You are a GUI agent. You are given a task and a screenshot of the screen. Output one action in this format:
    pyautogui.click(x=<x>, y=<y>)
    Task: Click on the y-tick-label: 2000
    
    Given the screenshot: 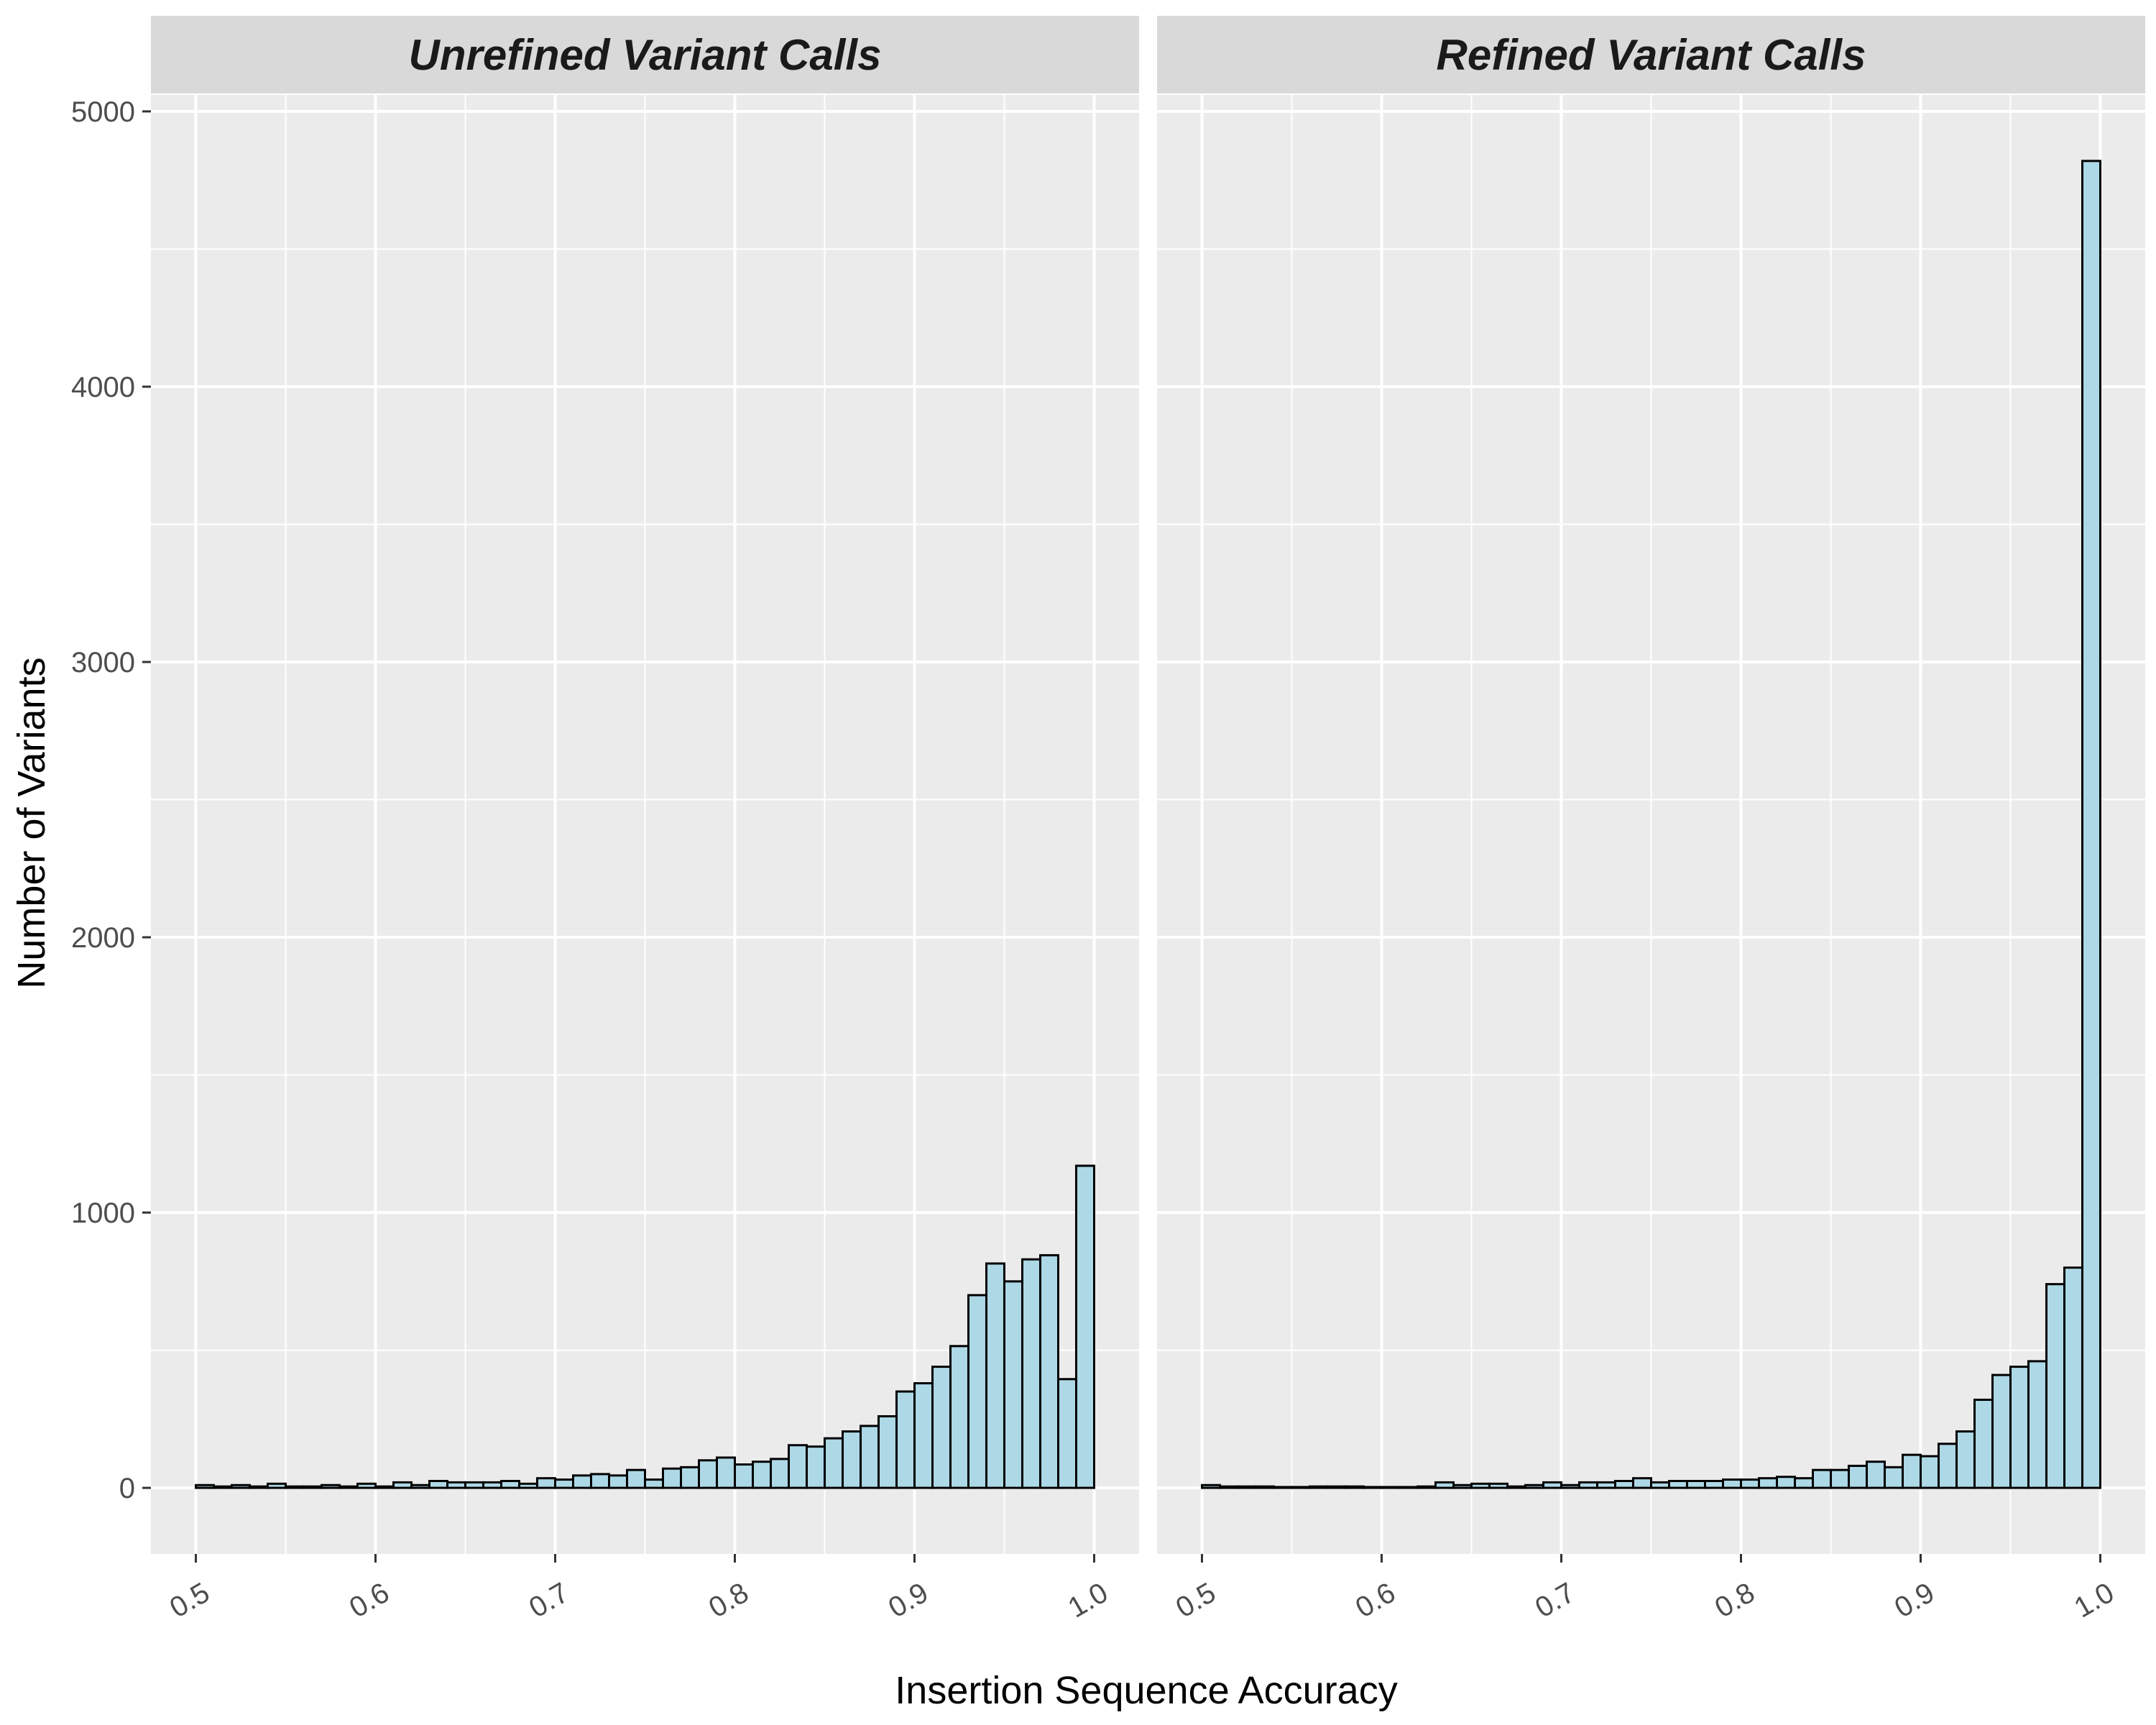 What is the action you would take?
    pyautogui.click(x=103, y=938)
    